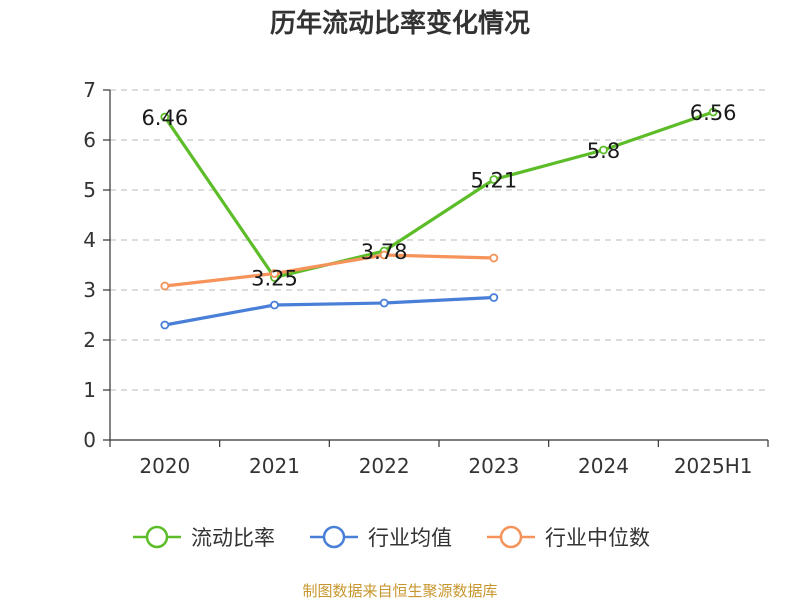 The height and width of the screenshot is (600, 800). Describe the element at coordinates (493, 466) in the screenshot. I see `x-tick-label: 2023` at that location.